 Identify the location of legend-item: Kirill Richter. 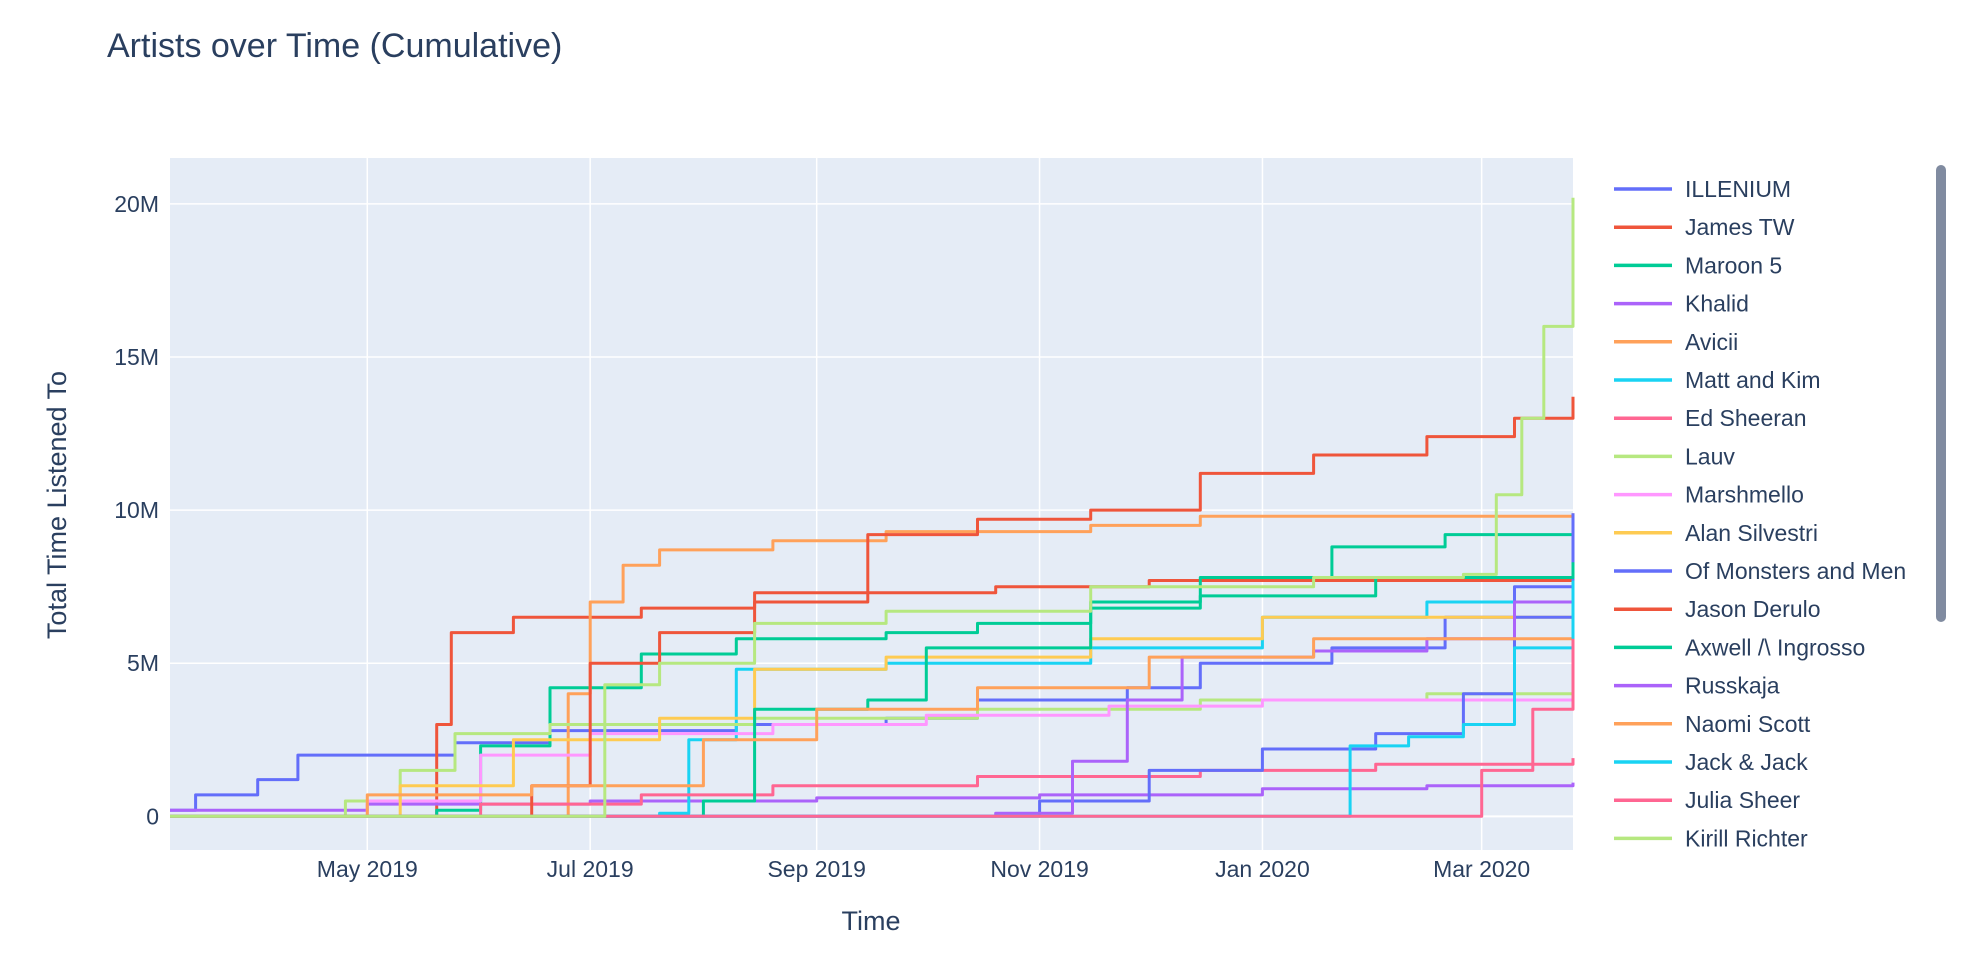
(1711, 838).